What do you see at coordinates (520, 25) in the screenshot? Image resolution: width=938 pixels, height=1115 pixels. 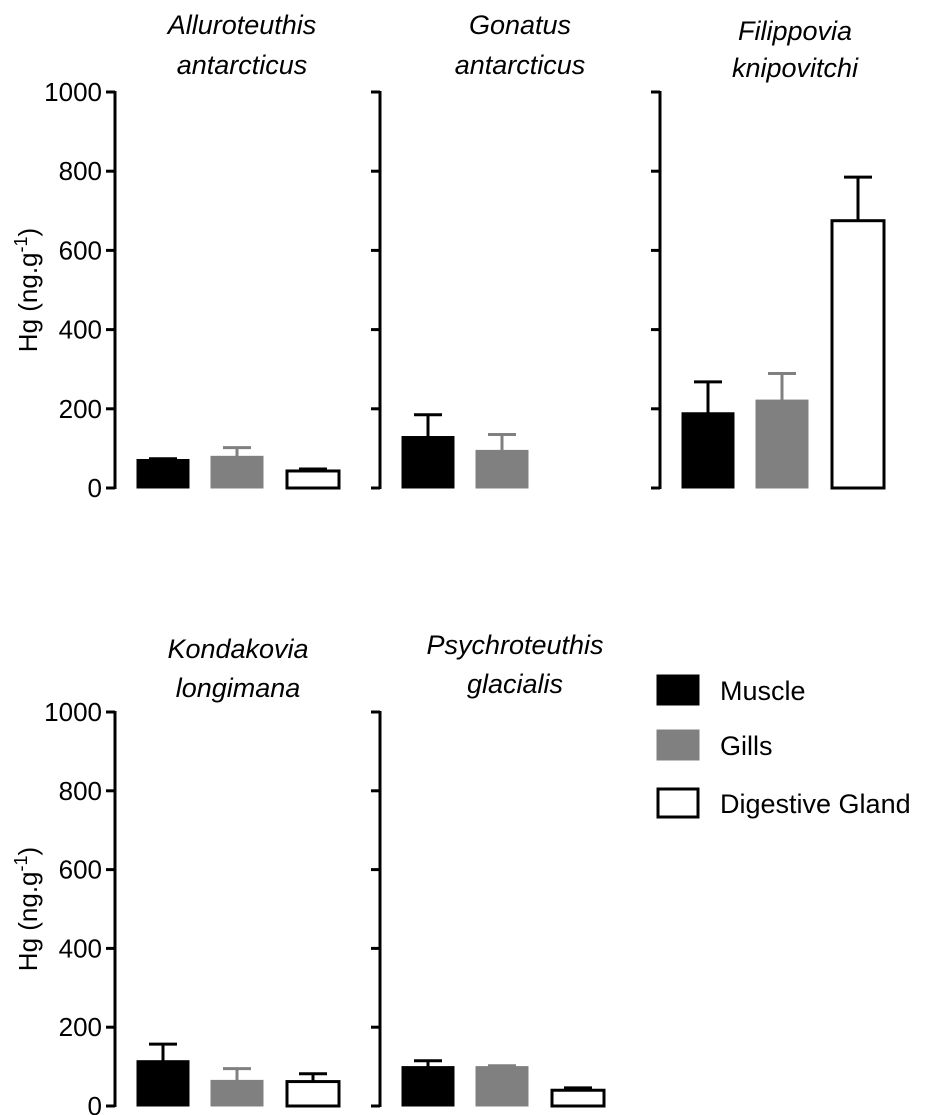 I see `panel-title-line: Gonatus` at bounding box center [520, 25].